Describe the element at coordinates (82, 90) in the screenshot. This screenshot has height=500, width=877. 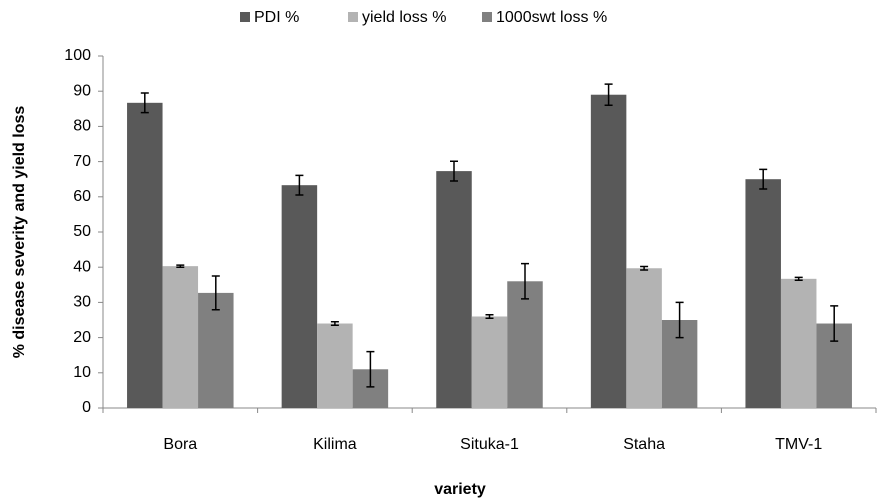
I see `y-tick-label: 90` at that location.